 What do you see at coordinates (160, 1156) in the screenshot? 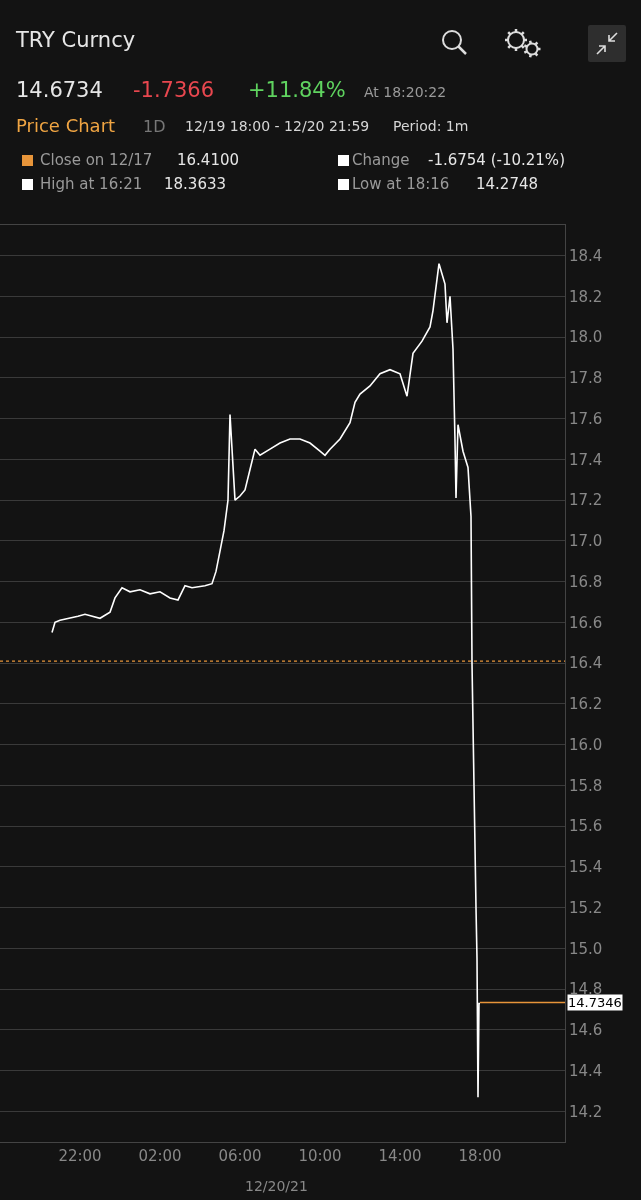
I see `x-tick-label: 02:00` at bounding box center [160, 1156].